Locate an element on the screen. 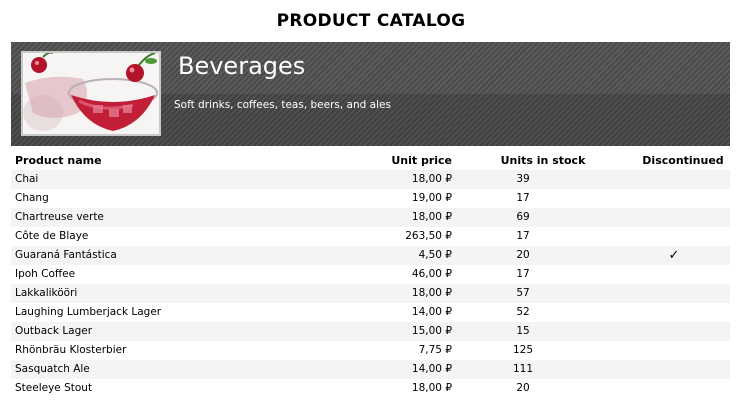  unit-price-cell: 15,00 ₽ is located at coordinates (431, 331).